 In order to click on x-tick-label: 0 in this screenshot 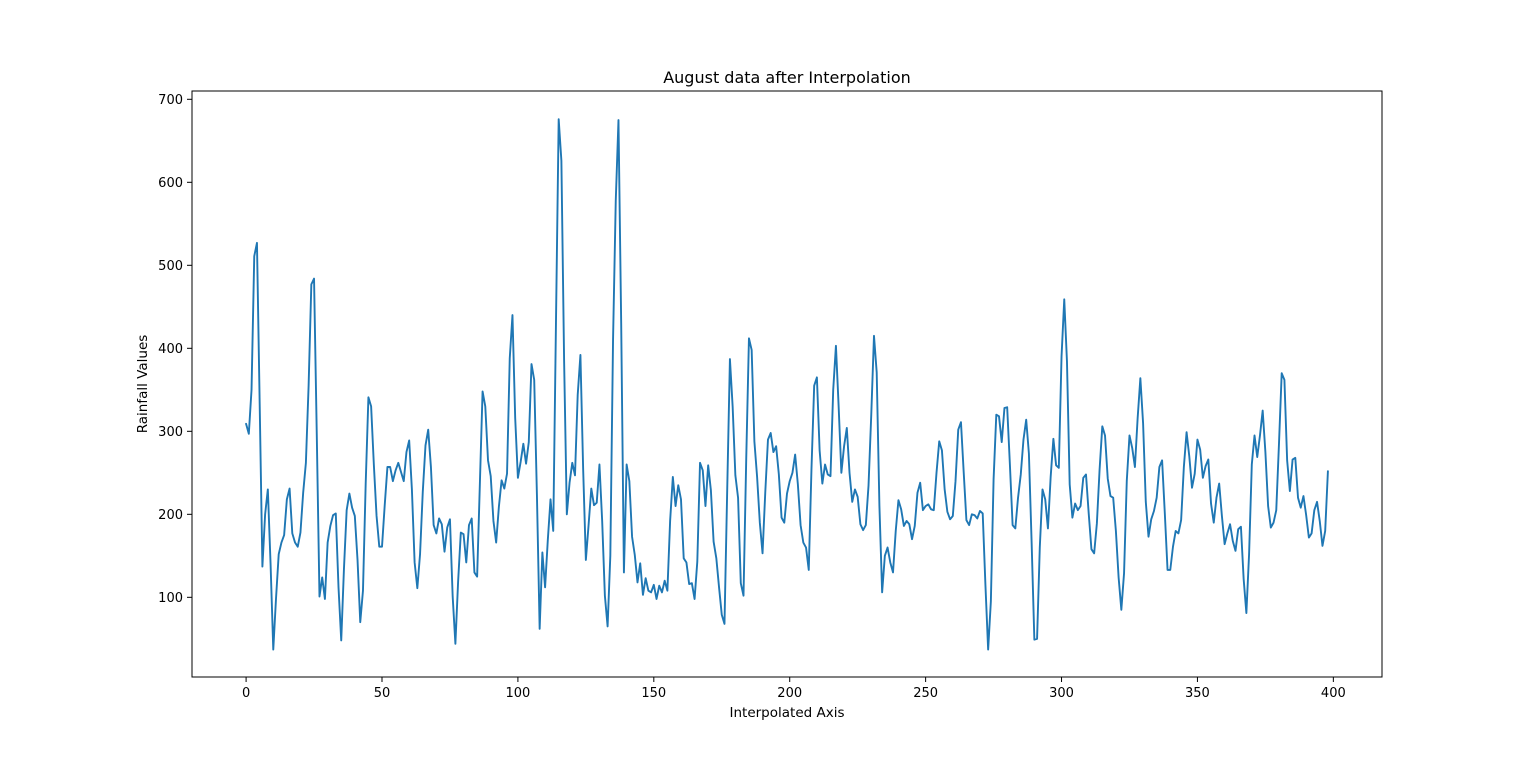, I will do `click(246, 693)`.